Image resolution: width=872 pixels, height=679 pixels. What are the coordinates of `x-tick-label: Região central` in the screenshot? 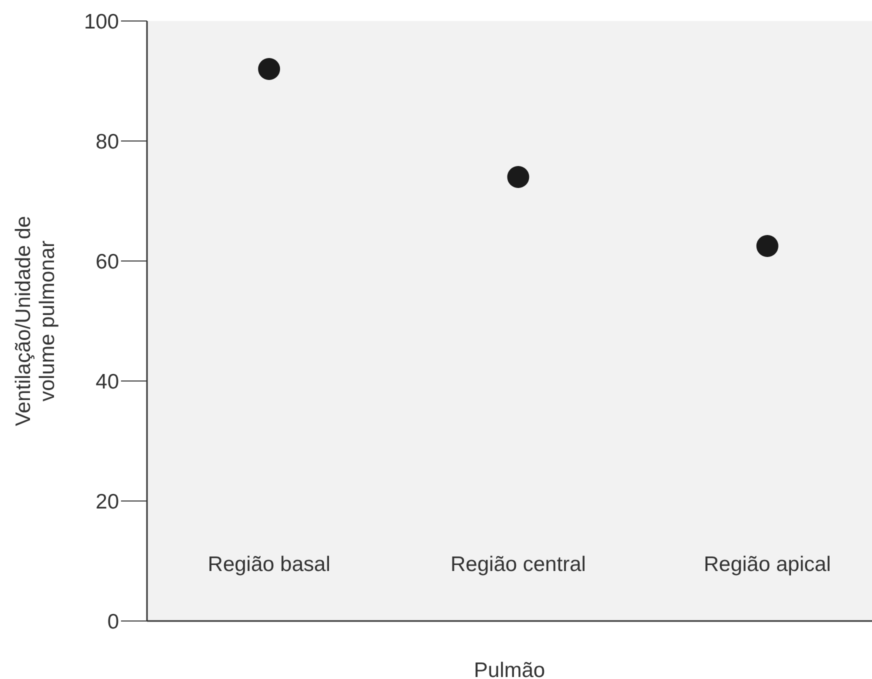 It's located at (518, 564).